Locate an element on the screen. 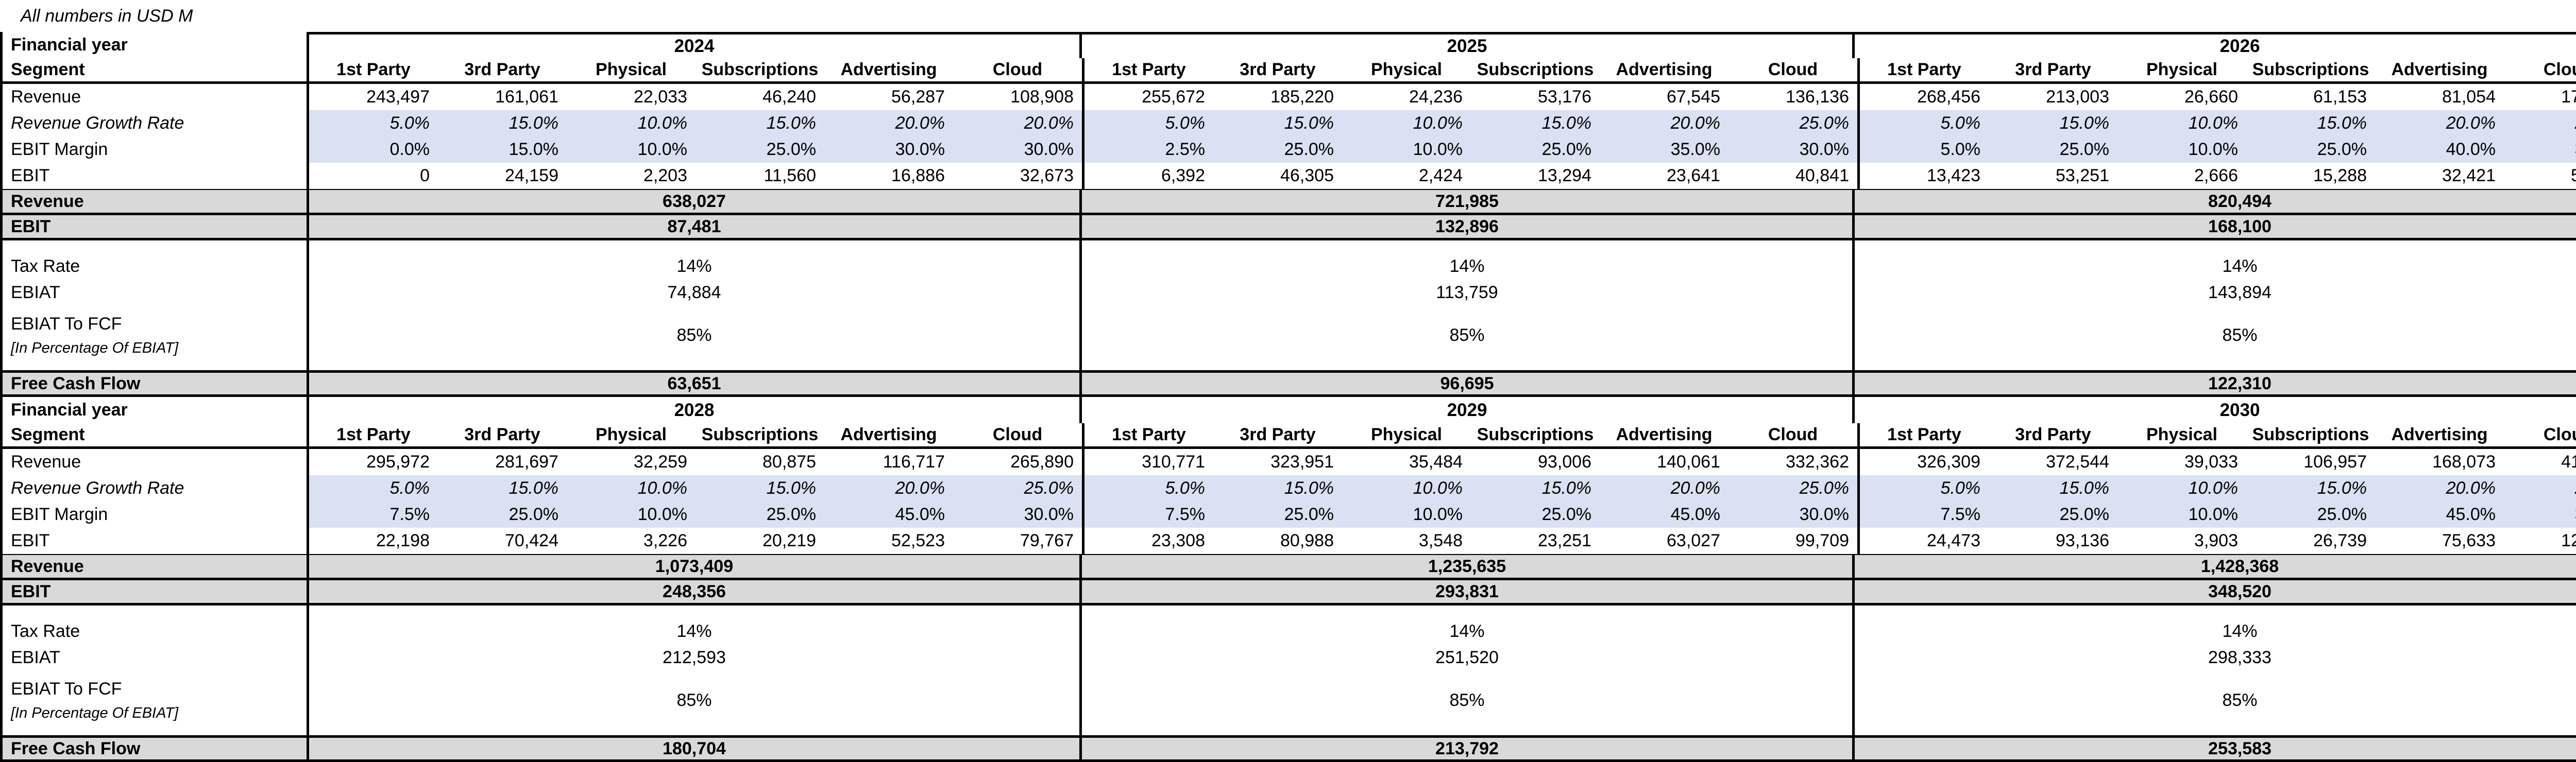  revenue-cell: 323,951 is located at coordinates (1302, 462).